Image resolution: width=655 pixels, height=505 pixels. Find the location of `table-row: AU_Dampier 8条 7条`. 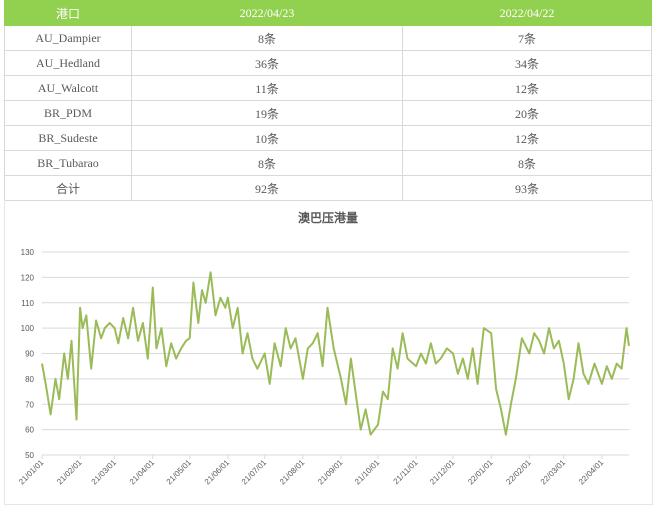

table-row: AU_Dampier 8条 7条 is located at coordinates (328, 38).